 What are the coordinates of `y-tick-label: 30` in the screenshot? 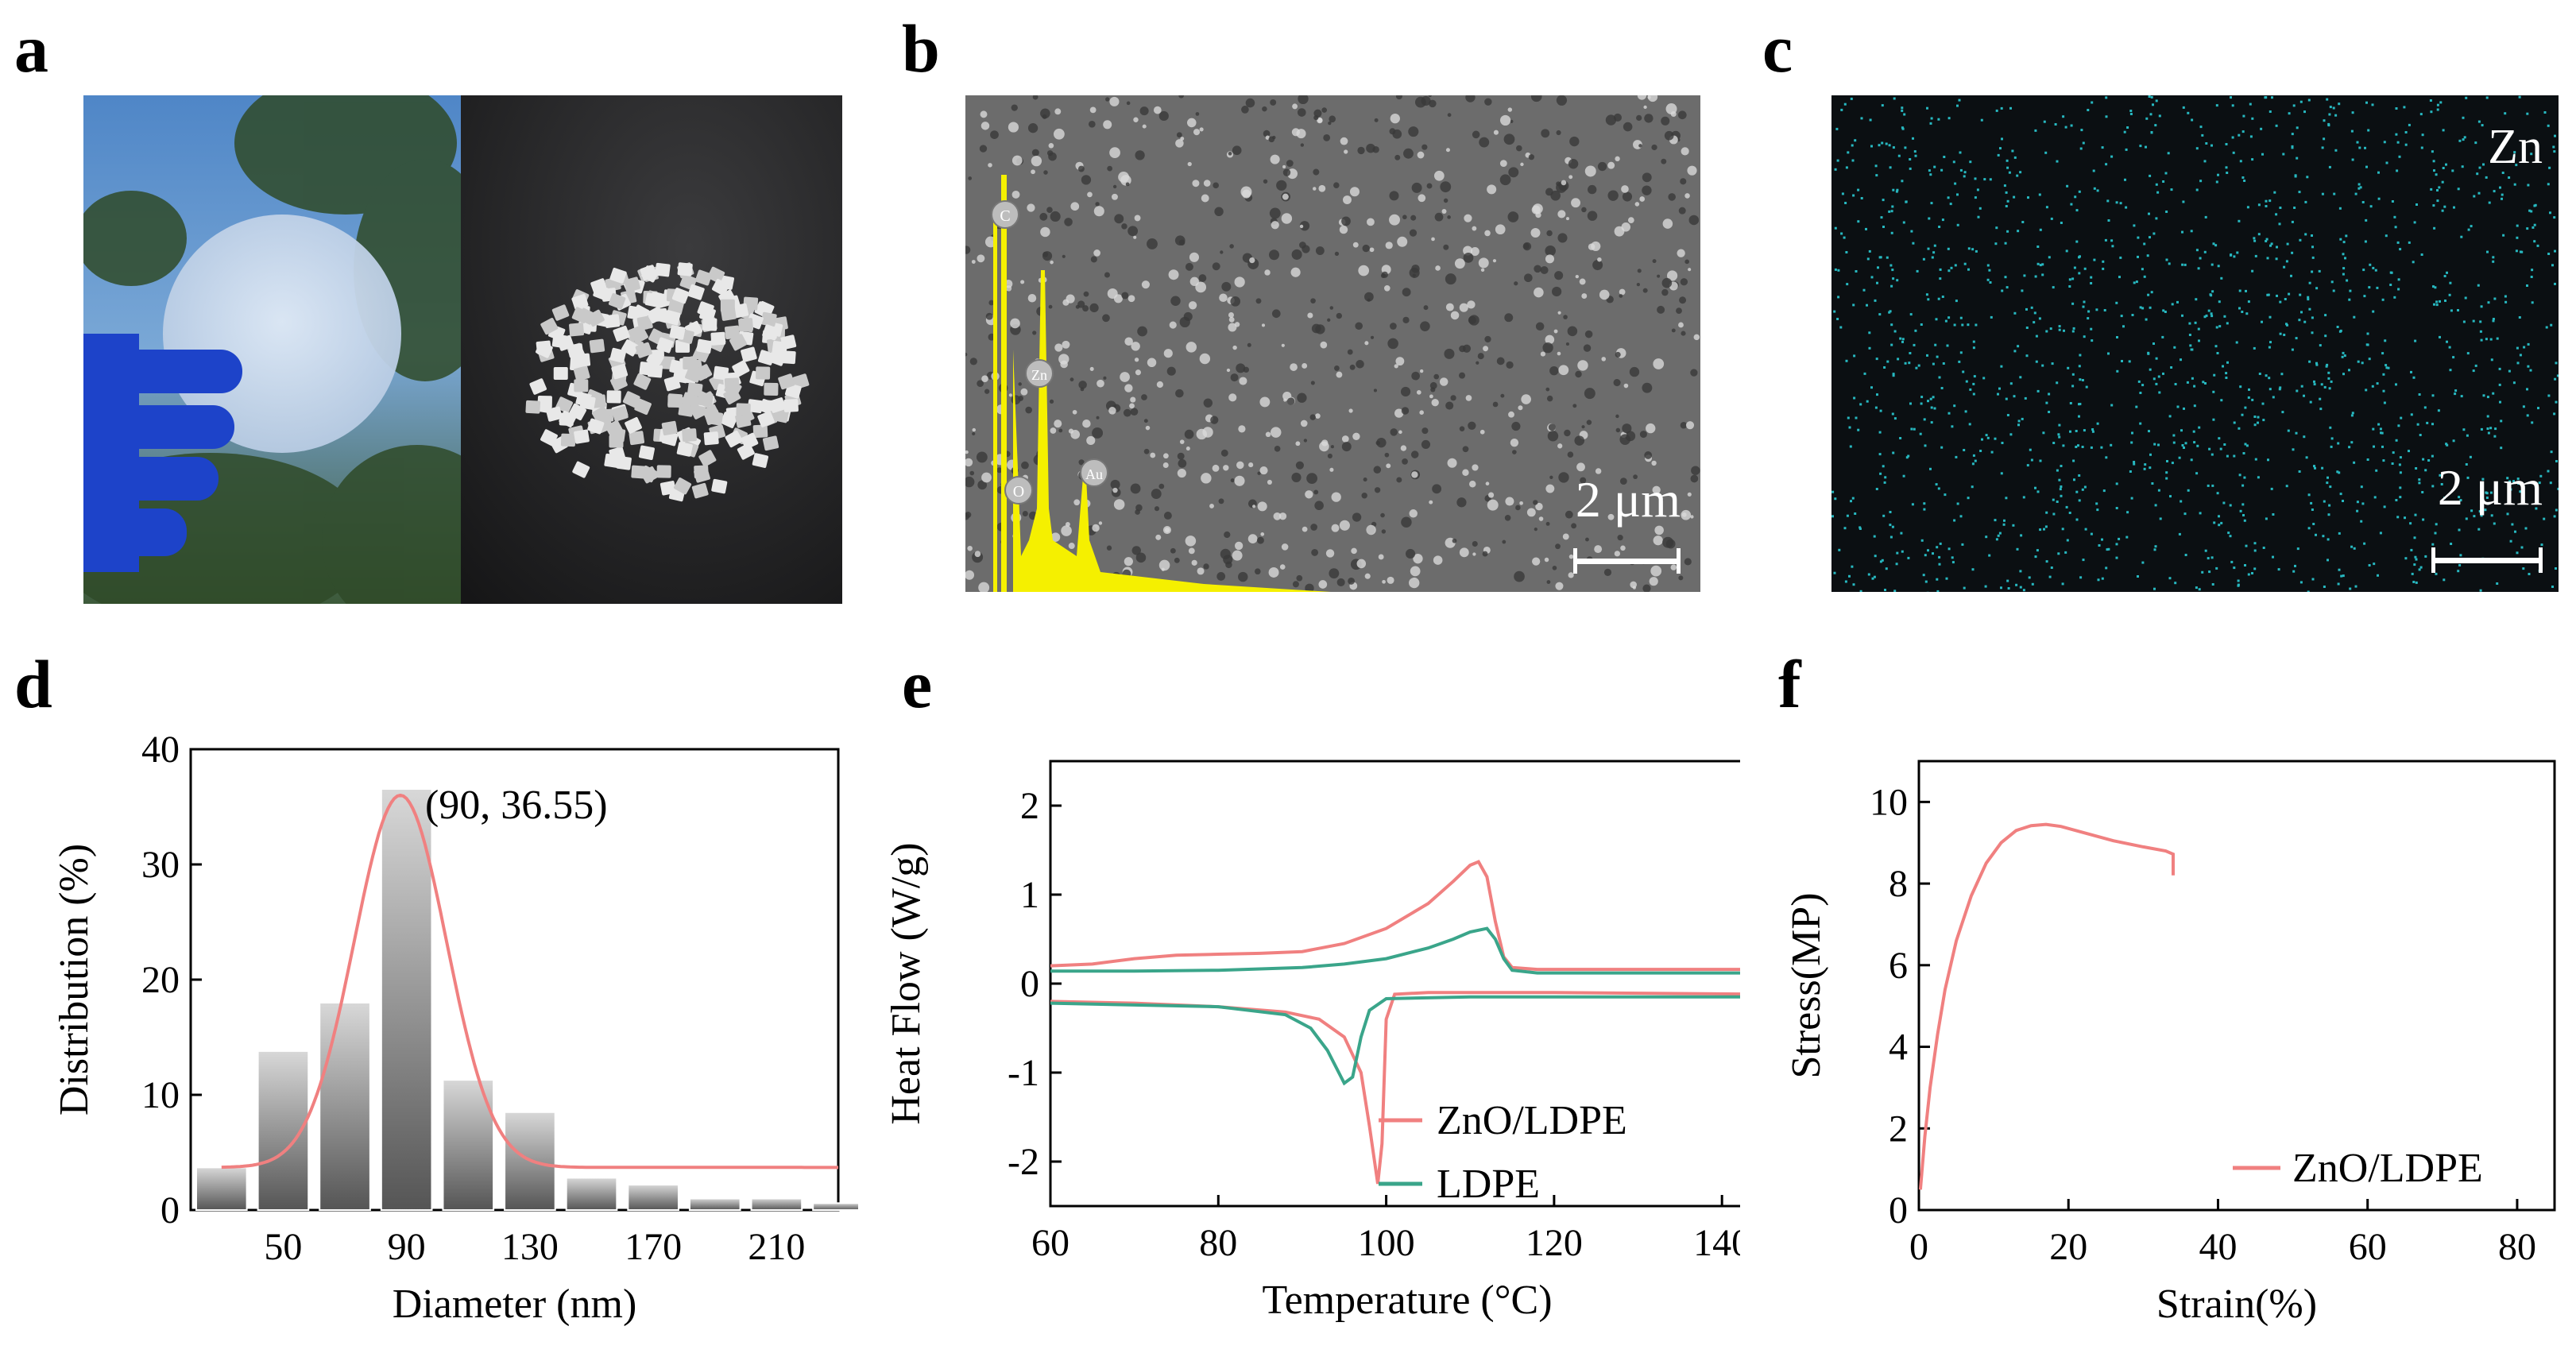 It's located at (160, 865).